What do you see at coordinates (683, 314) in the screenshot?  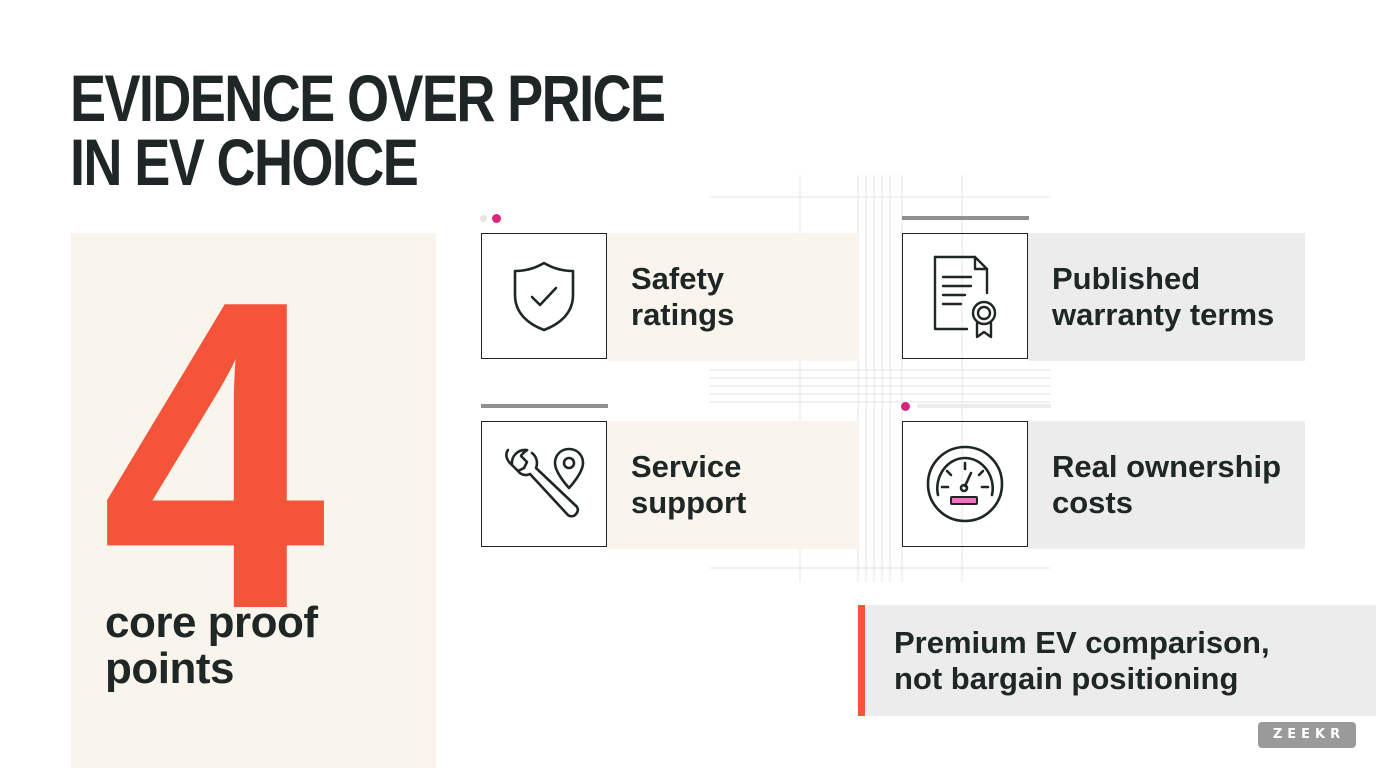 I see `proof-label-line-2: ratings` at bounding box center [683, 314].